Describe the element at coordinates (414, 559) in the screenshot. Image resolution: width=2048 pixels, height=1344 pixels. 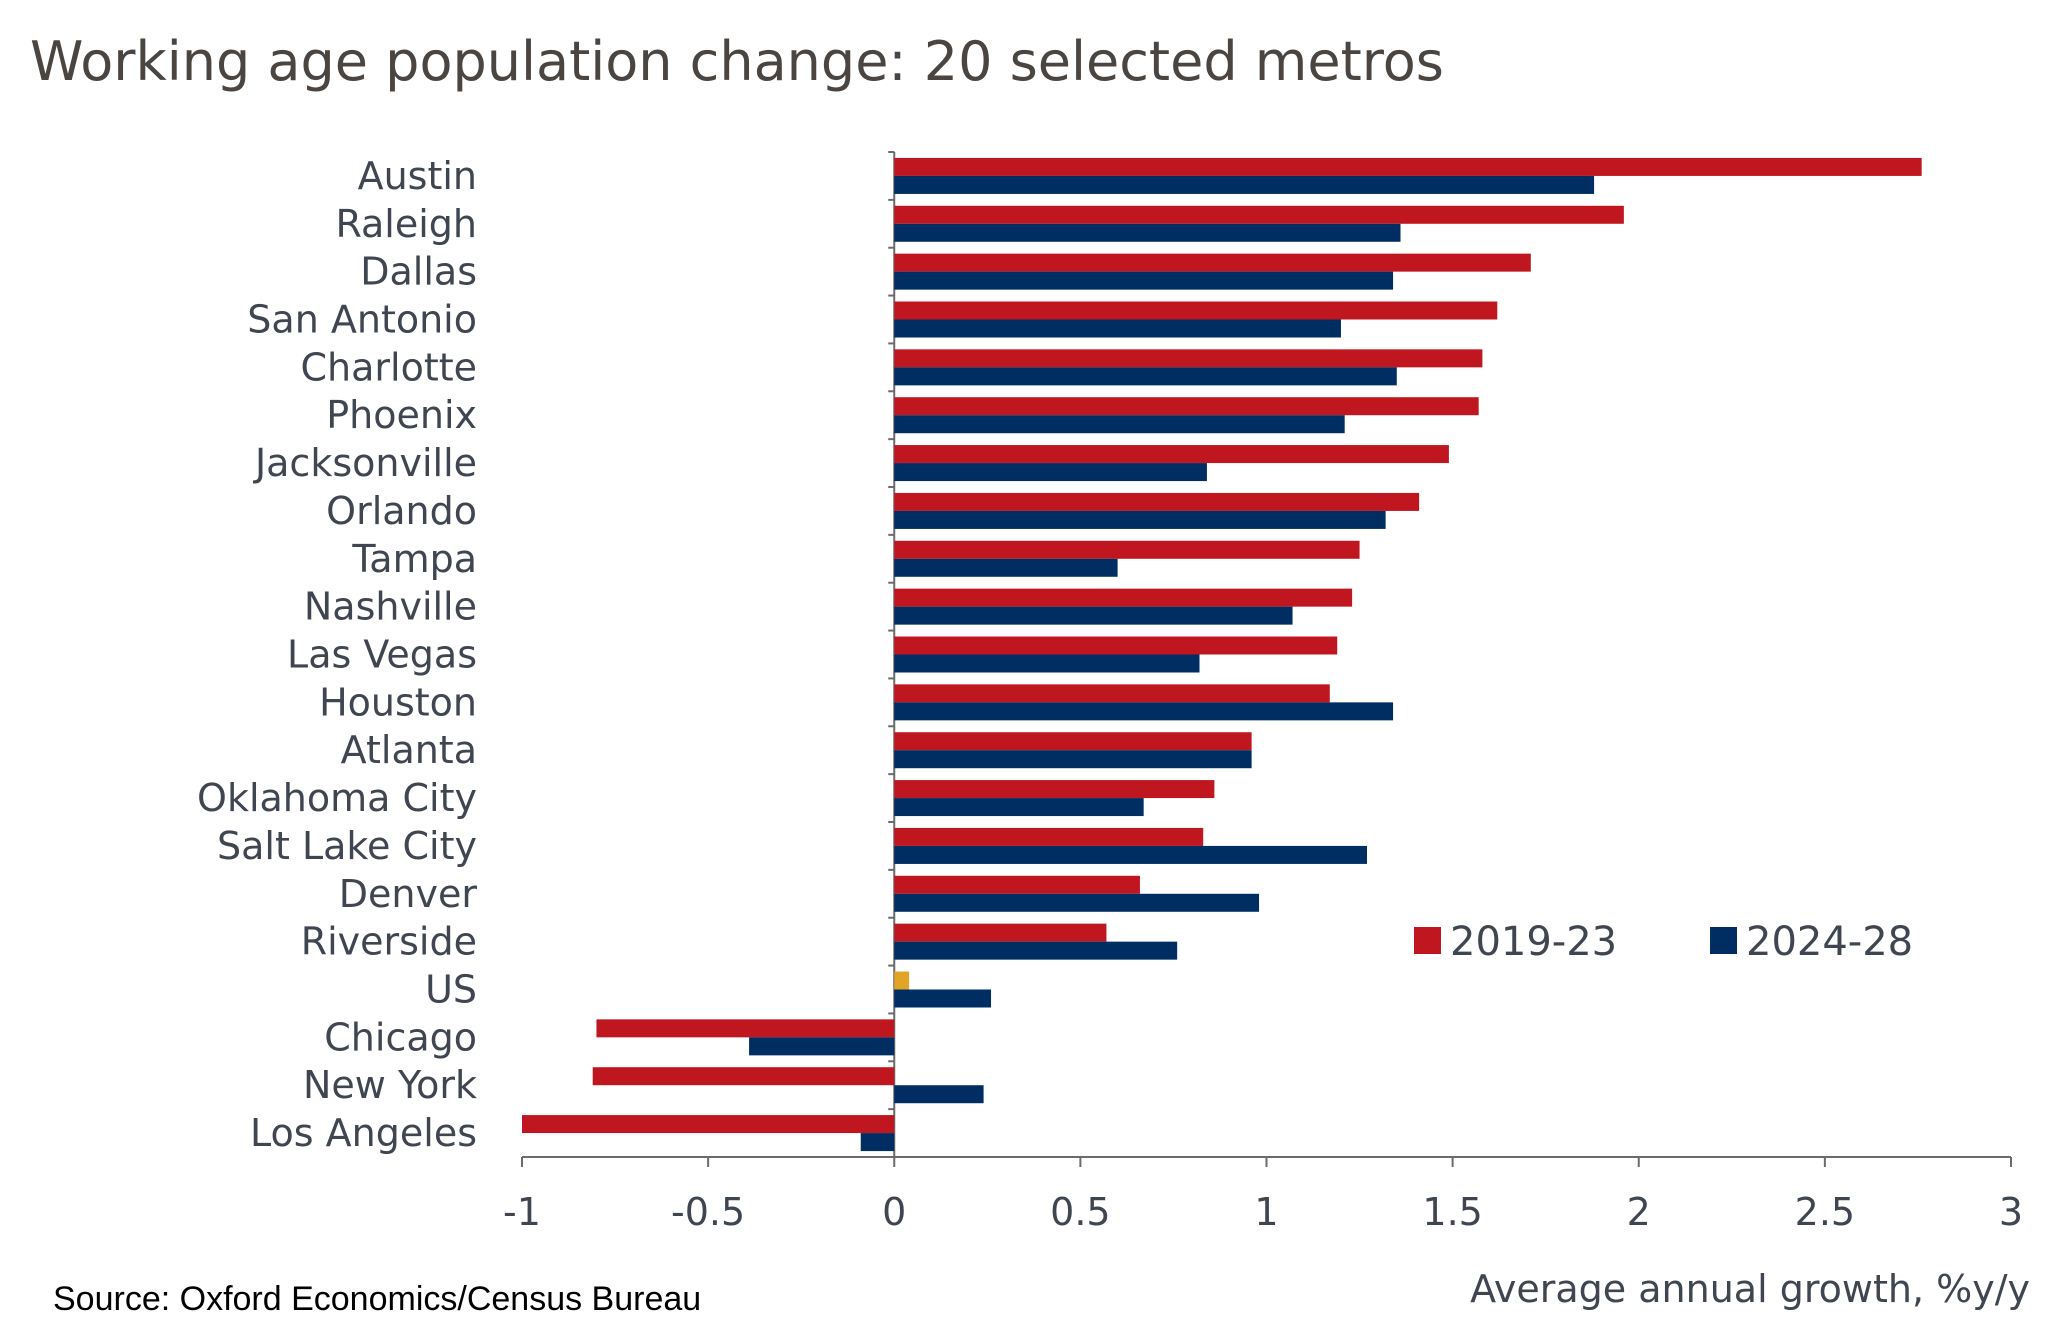
I see `category-label: Tampa` at that location.